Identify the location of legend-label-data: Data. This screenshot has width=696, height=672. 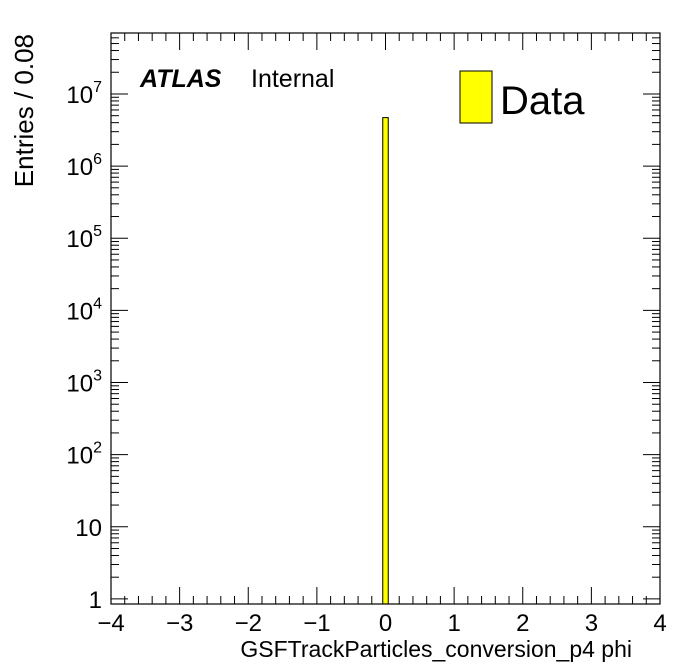
(542, 101).